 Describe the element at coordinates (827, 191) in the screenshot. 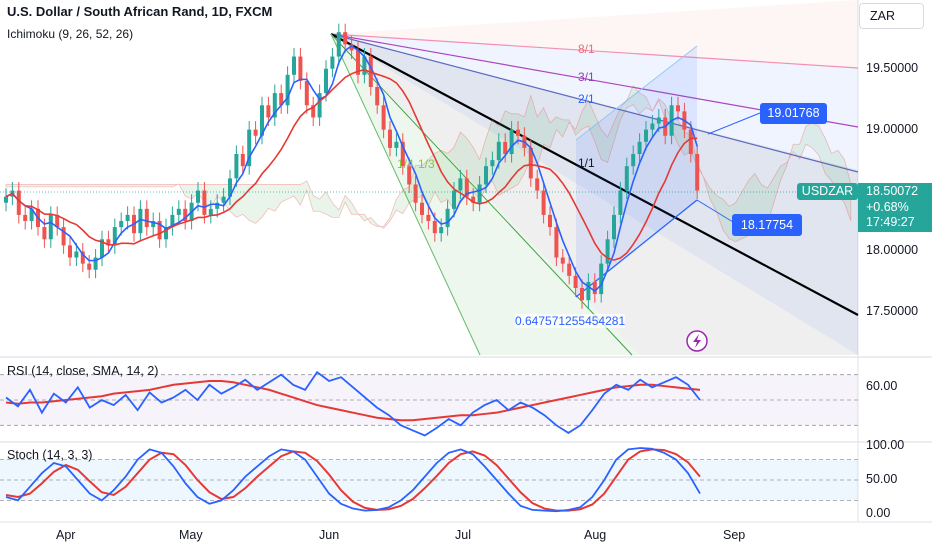

I see `symbol-label: USDZAR` at that location.